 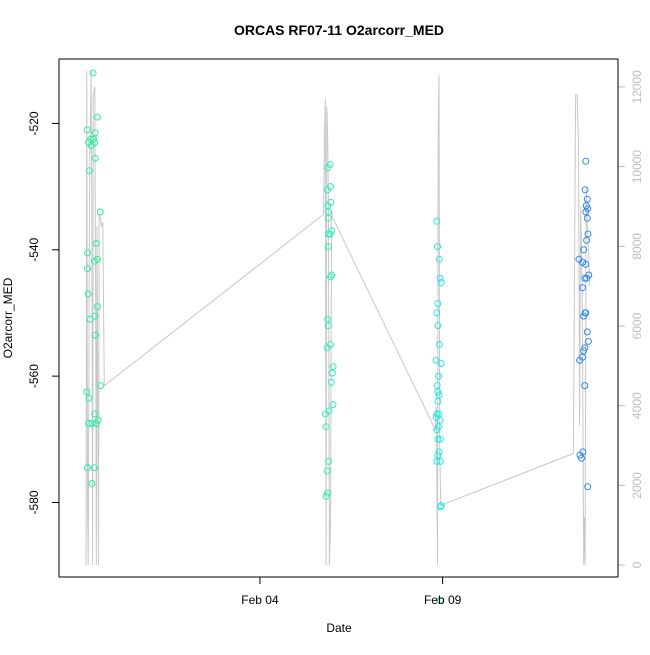 What do you see at coordinates (637, 564) in the screenshot?
I see `y2-tick-label-0: 0` at bounding box center [637, 564].